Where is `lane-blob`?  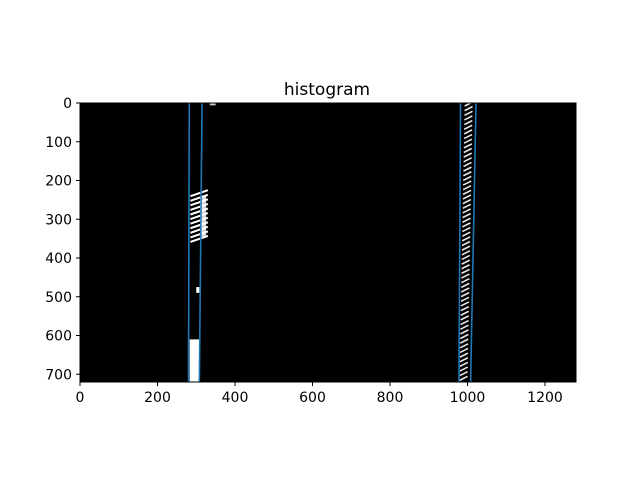 lane-blob is located at coordinates (212, 104).